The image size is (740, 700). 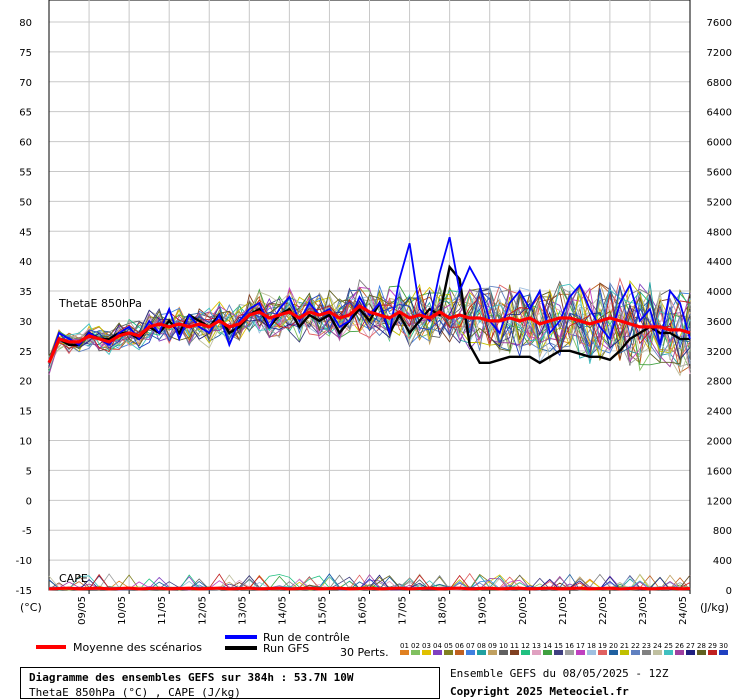 I want to click on left-tick-label: 75, so click(x=25, y=53).